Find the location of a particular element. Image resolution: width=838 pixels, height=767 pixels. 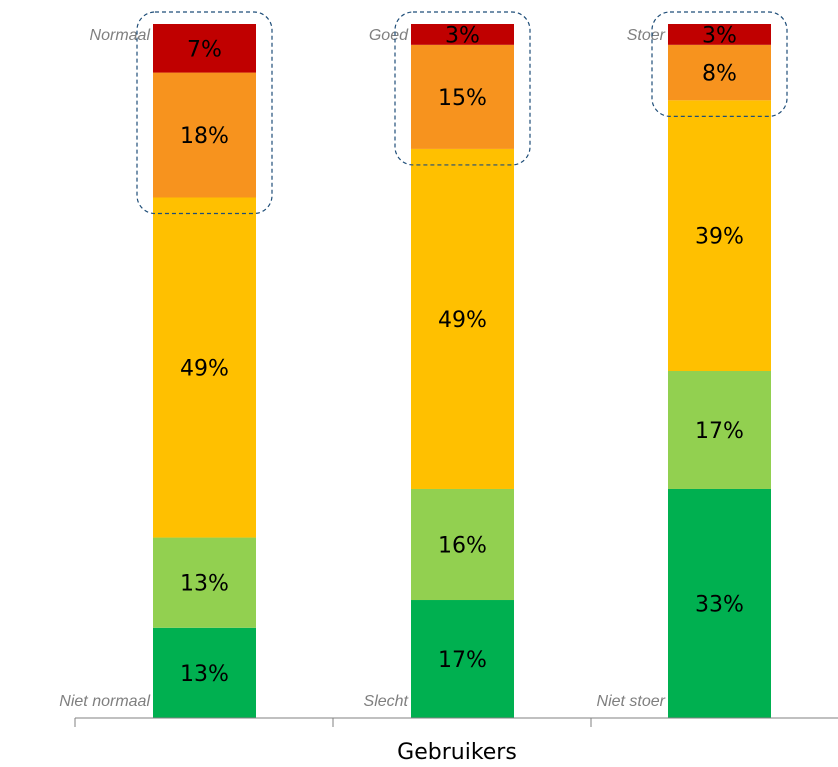

bar-2-bottom-label: Slecht is located at coordinates (386, 701).